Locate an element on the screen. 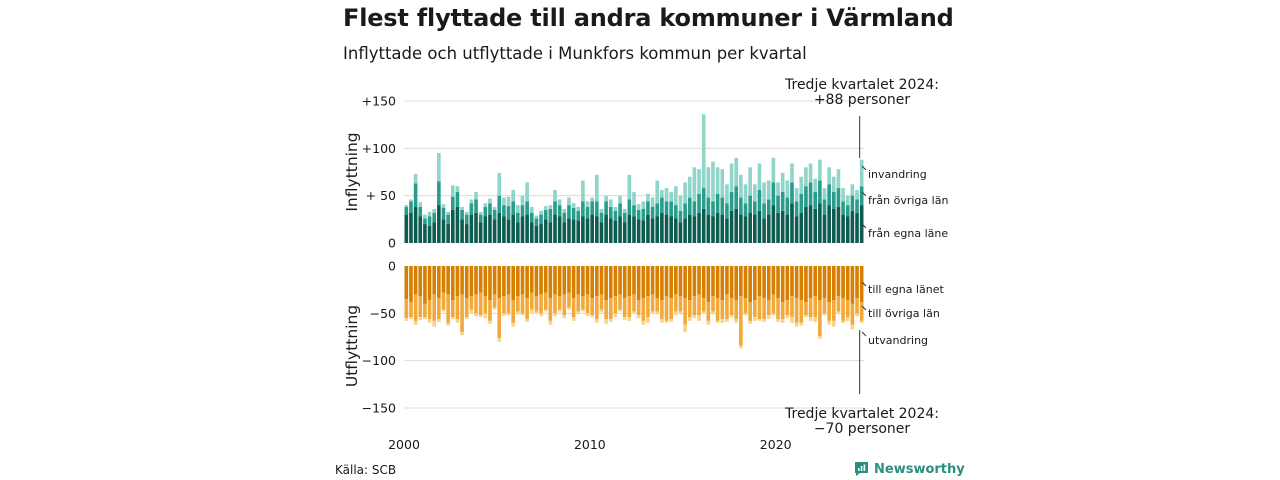 Image resolution: width=1280 pixels, height=480 pixels. xtick-label: 2010 is located at coordinates (590, 444).